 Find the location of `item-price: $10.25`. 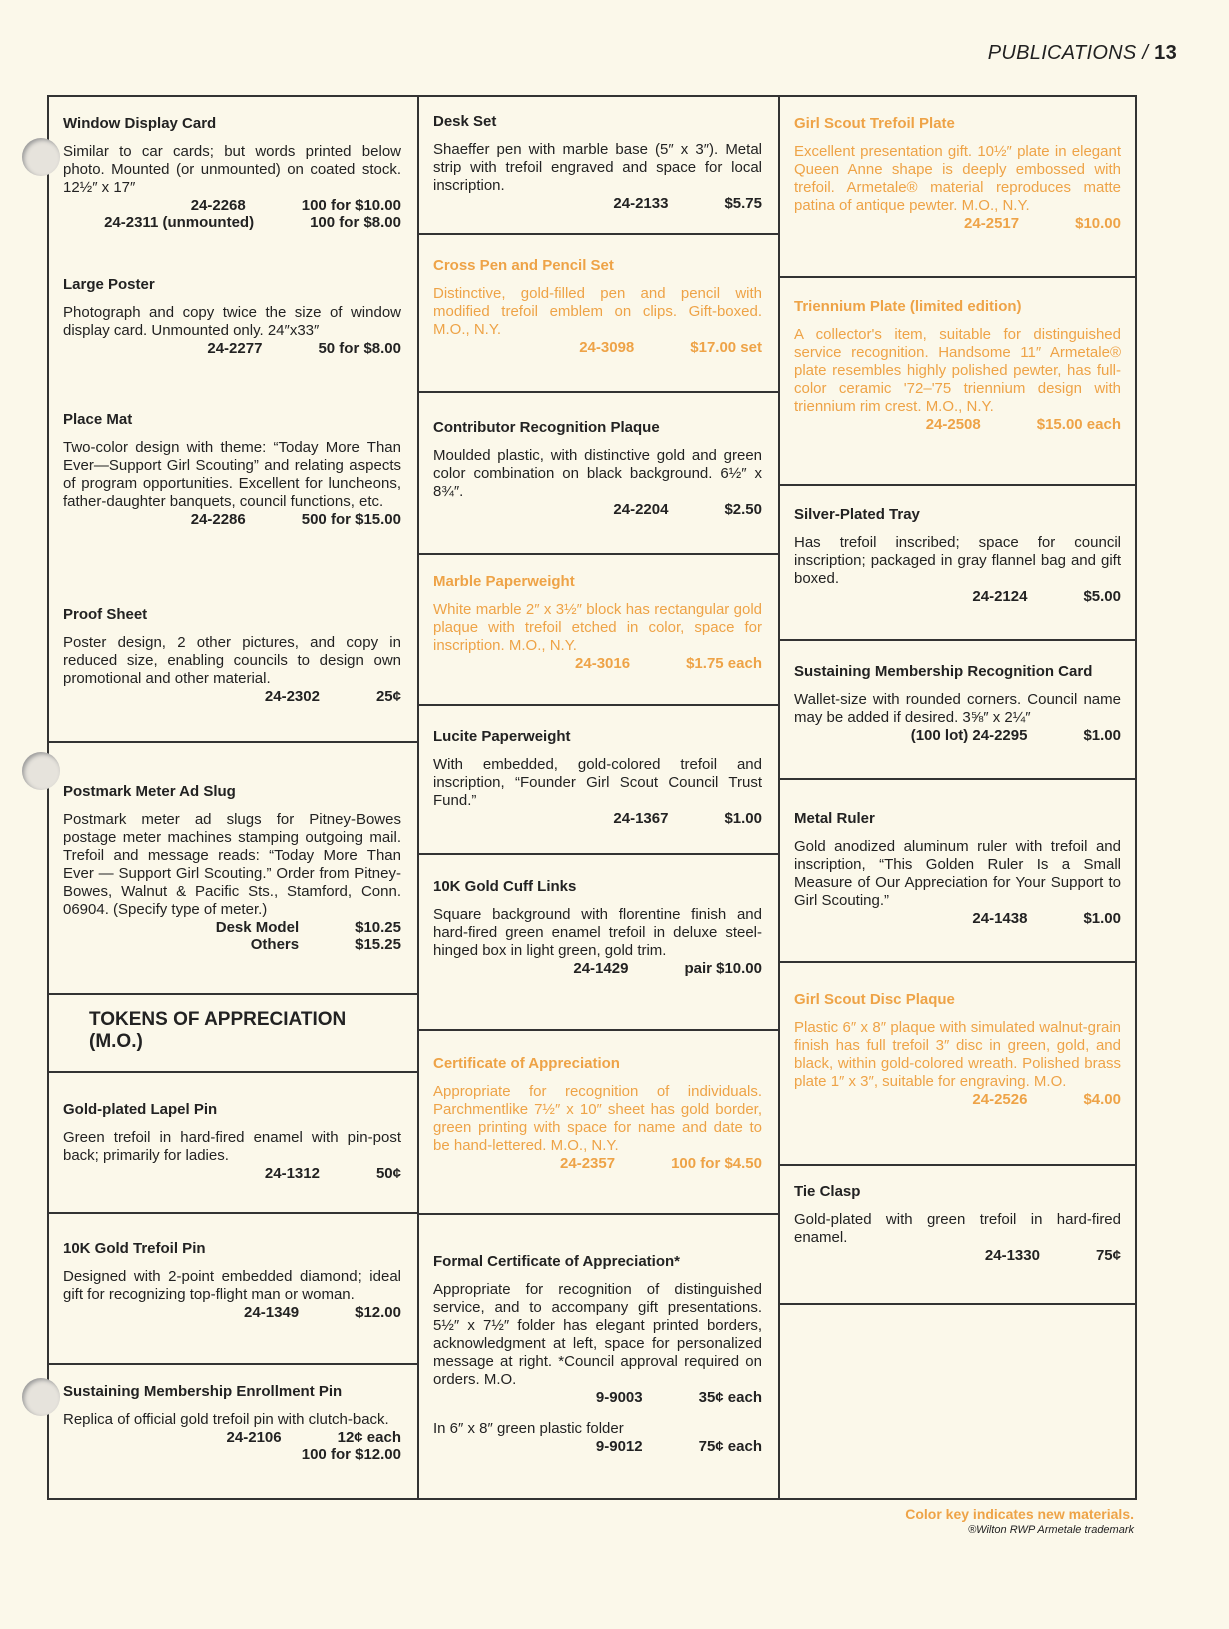

item-price: $10.25 is located at coordinates (378, 927).